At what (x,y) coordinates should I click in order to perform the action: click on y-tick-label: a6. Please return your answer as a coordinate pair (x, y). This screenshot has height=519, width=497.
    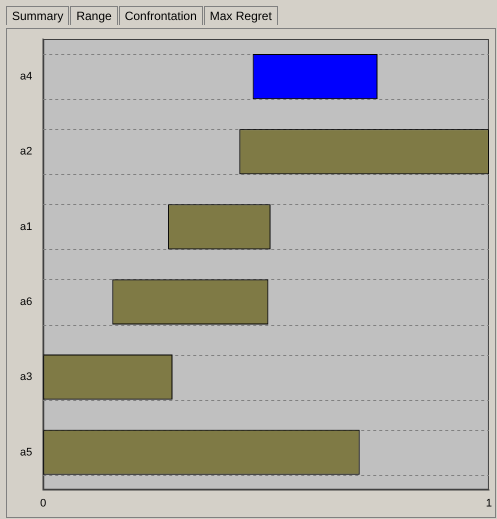
    Looking at the image, I should click on (26, 302).